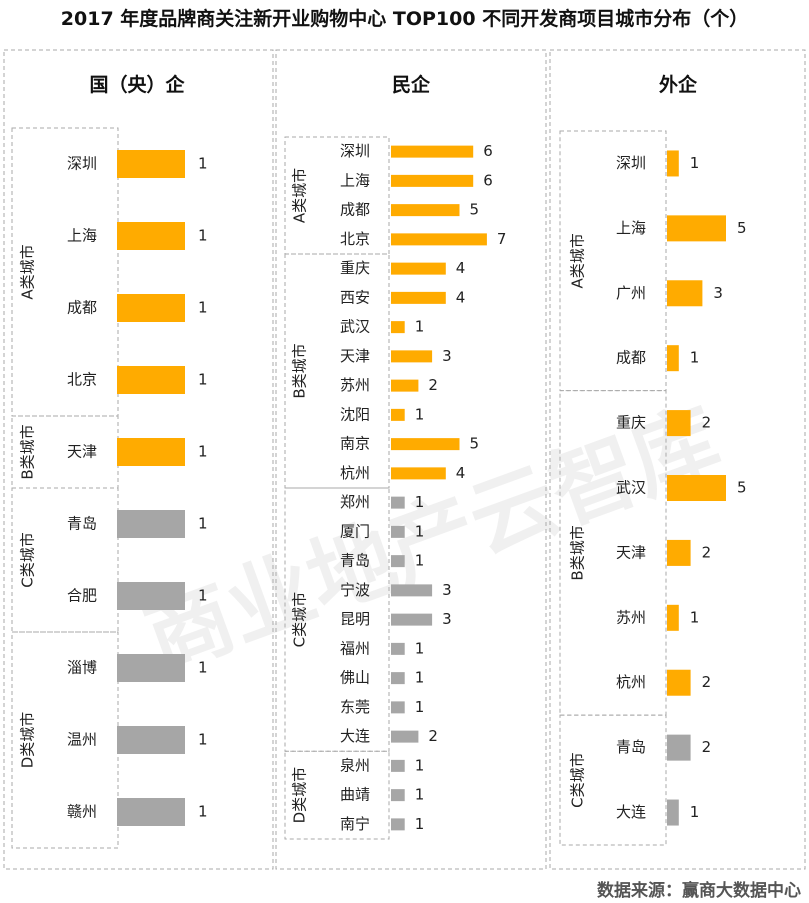  What do you see at coordinates (82, 524) in the screenshot?
I see `city-label: 青岛` at bounding box center [82, 524].